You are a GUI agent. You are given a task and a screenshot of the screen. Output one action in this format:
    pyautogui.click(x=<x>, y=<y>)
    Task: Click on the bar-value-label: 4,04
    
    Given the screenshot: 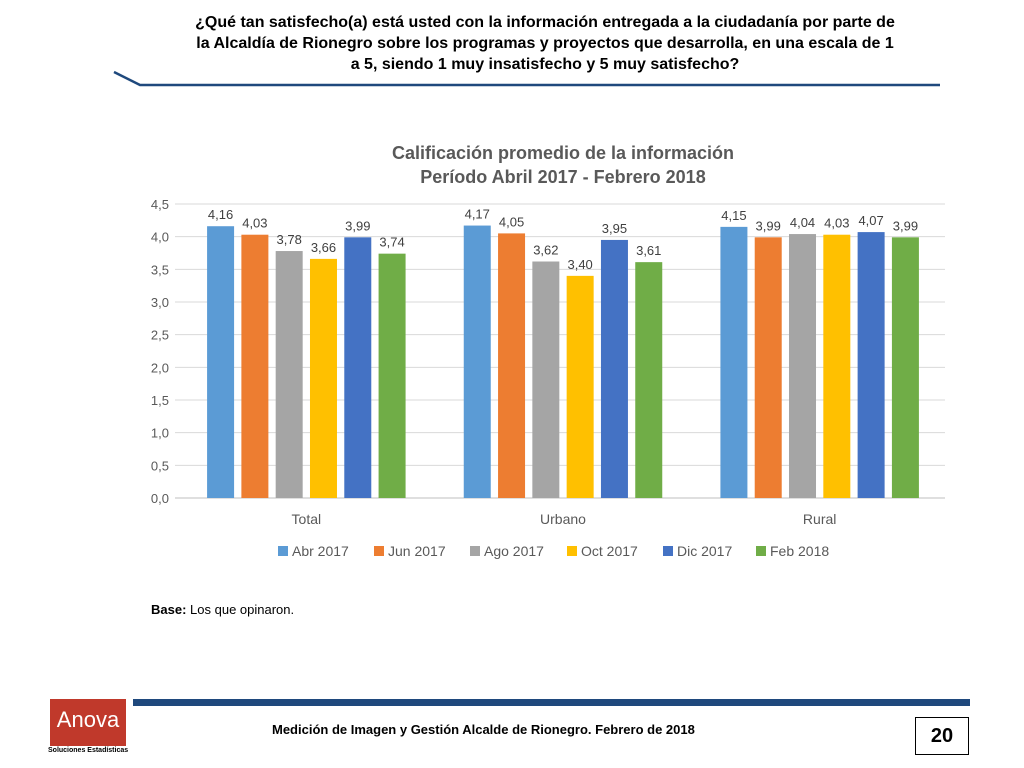 What is the action you would take?
    pyautogui.click(x=802, y=222)
    